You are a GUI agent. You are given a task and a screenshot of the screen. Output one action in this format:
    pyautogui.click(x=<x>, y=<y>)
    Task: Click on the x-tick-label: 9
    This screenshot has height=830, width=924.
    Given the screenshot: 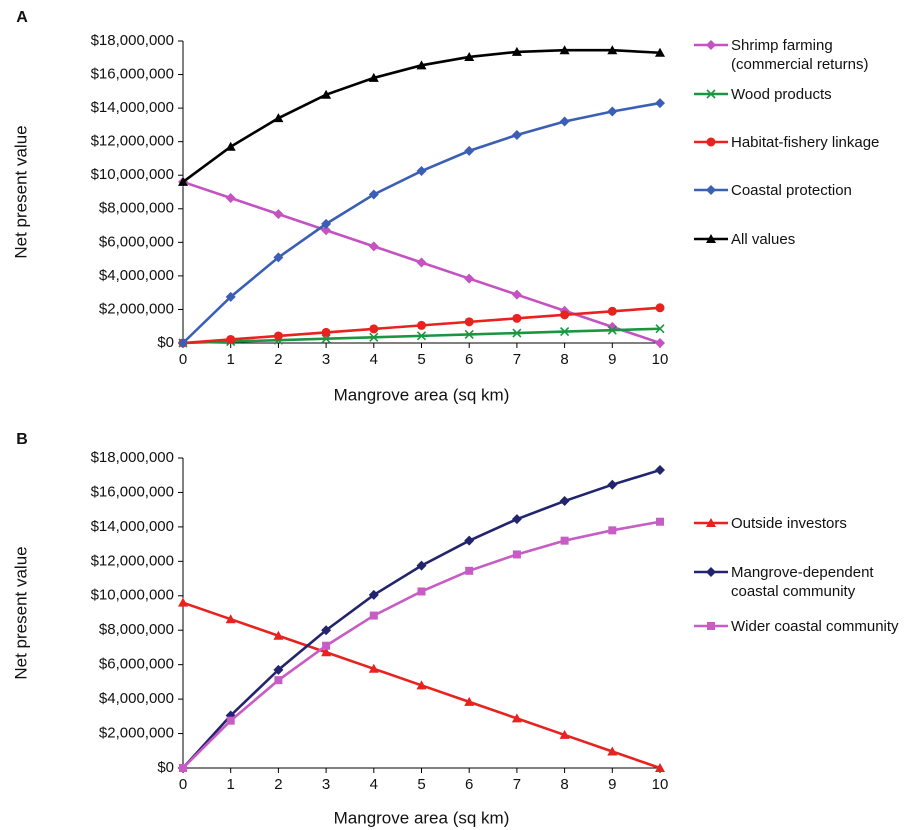 What is the action you would take?
    pyautogui.click(x=612, y=359)
    